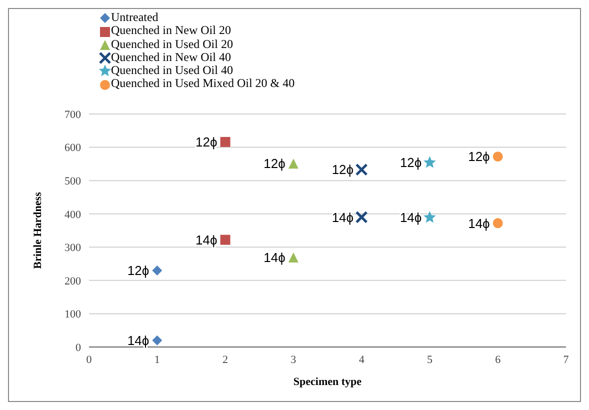 This screenshot has height=410, width=589. What do you see at coordinates (89, 360) in the screenshot?
I see `x-tick-label: 0` at bounding box center [89, 360].